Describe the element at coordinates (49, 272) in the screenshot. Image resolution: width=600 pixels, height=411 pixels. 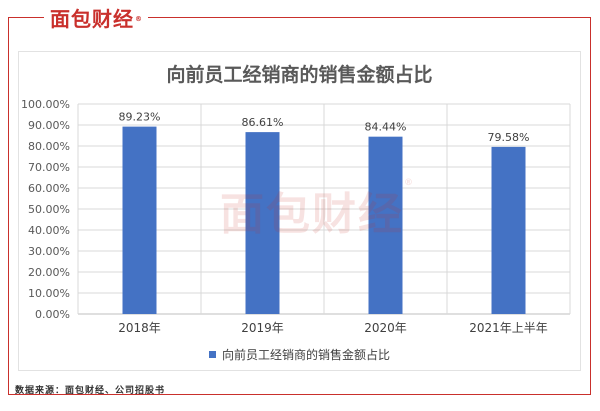
I see `y-tick-label: 20.00%` at that location.